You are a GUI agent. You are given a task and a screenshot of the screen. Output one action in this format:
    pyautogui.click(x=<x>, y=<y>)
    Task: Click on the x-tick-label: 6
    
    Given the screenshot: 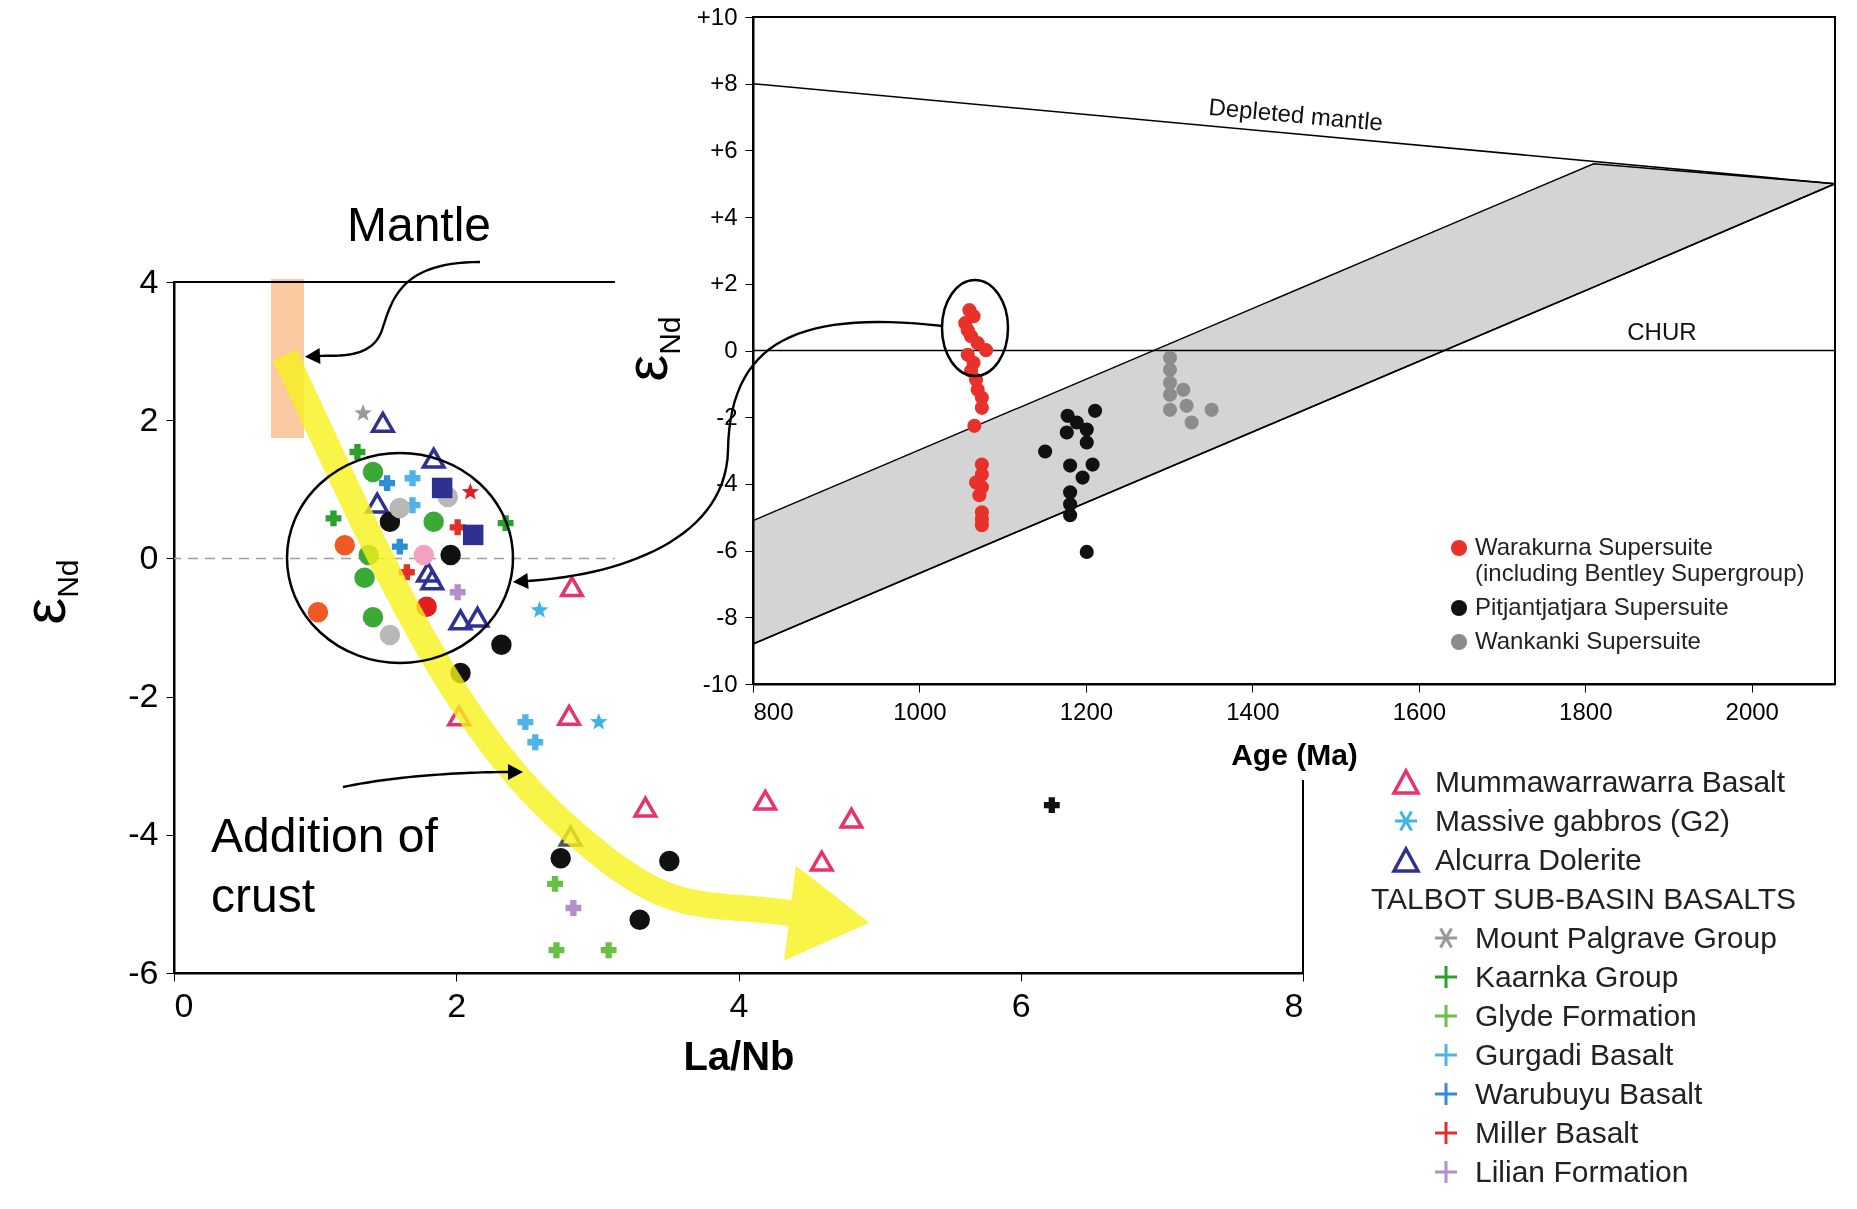 What is the action you would take?
    pyautogui.click(x=1021, y=1004)
    